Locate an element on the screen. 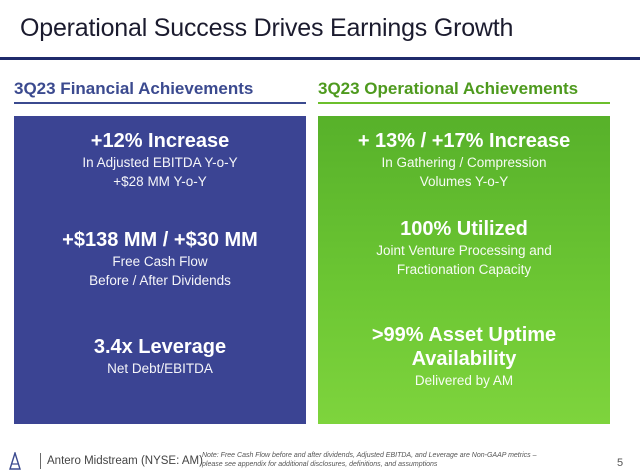  financial-item-headline: +12% Increase is located at coordinates (160, 141).